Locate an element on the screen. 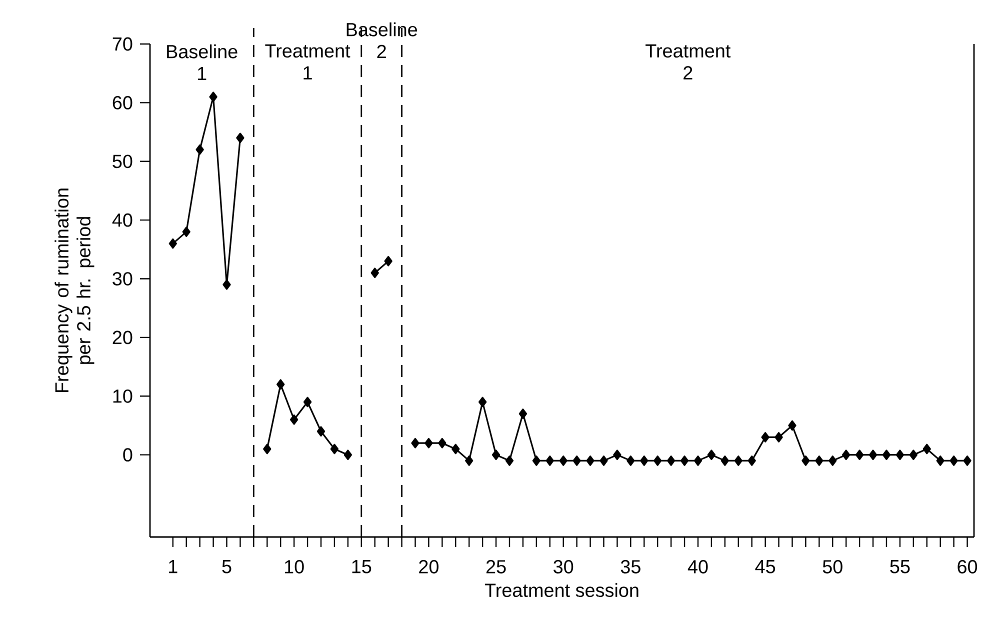 Image resolution: width=983 pixels, height=631 pixels. y-tick-label: 70 is located at coordinates (122, 44).